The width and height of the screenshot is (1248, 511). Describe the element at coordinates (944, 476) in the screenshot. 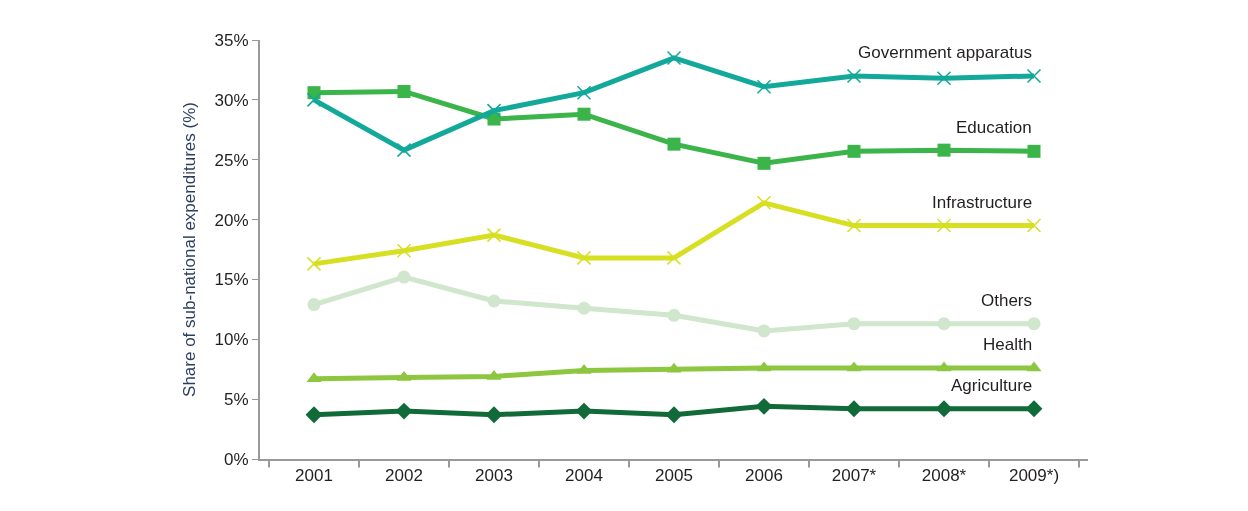

I see `x-tick-label: 2008*` at that location.